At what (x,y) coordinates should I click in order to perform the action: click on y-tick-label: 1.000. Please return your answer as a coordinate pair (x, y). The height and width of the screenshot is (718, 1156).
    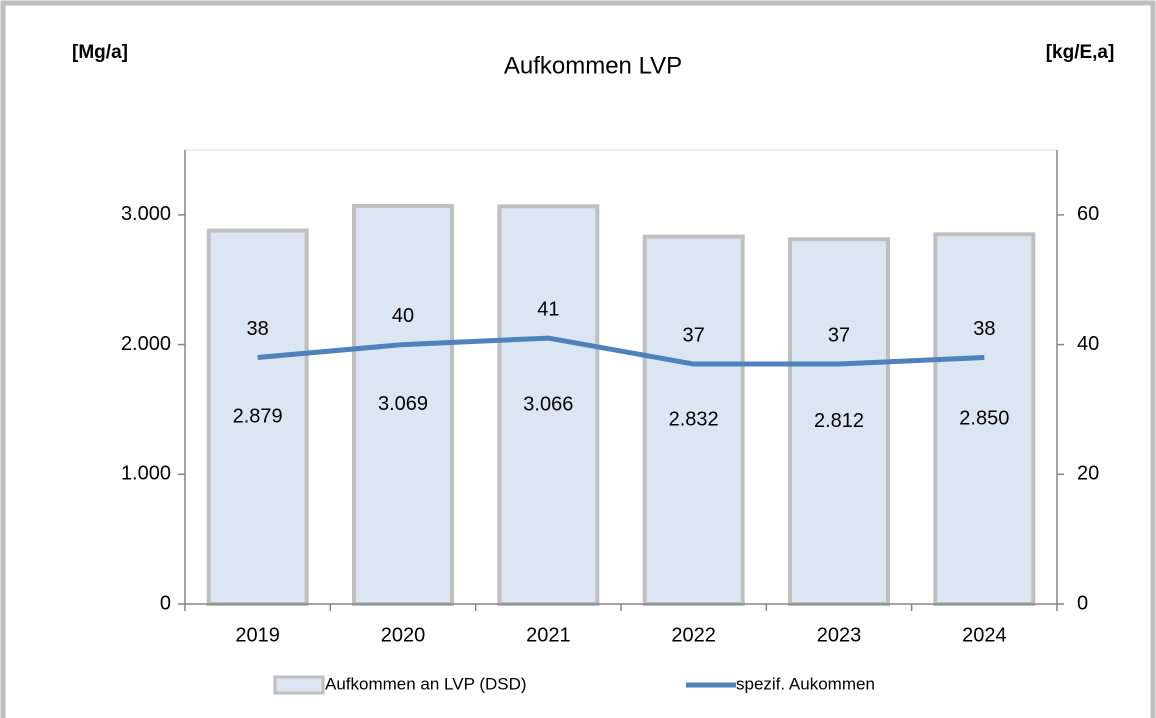
    Looking at the image, I should click on (146, 474).